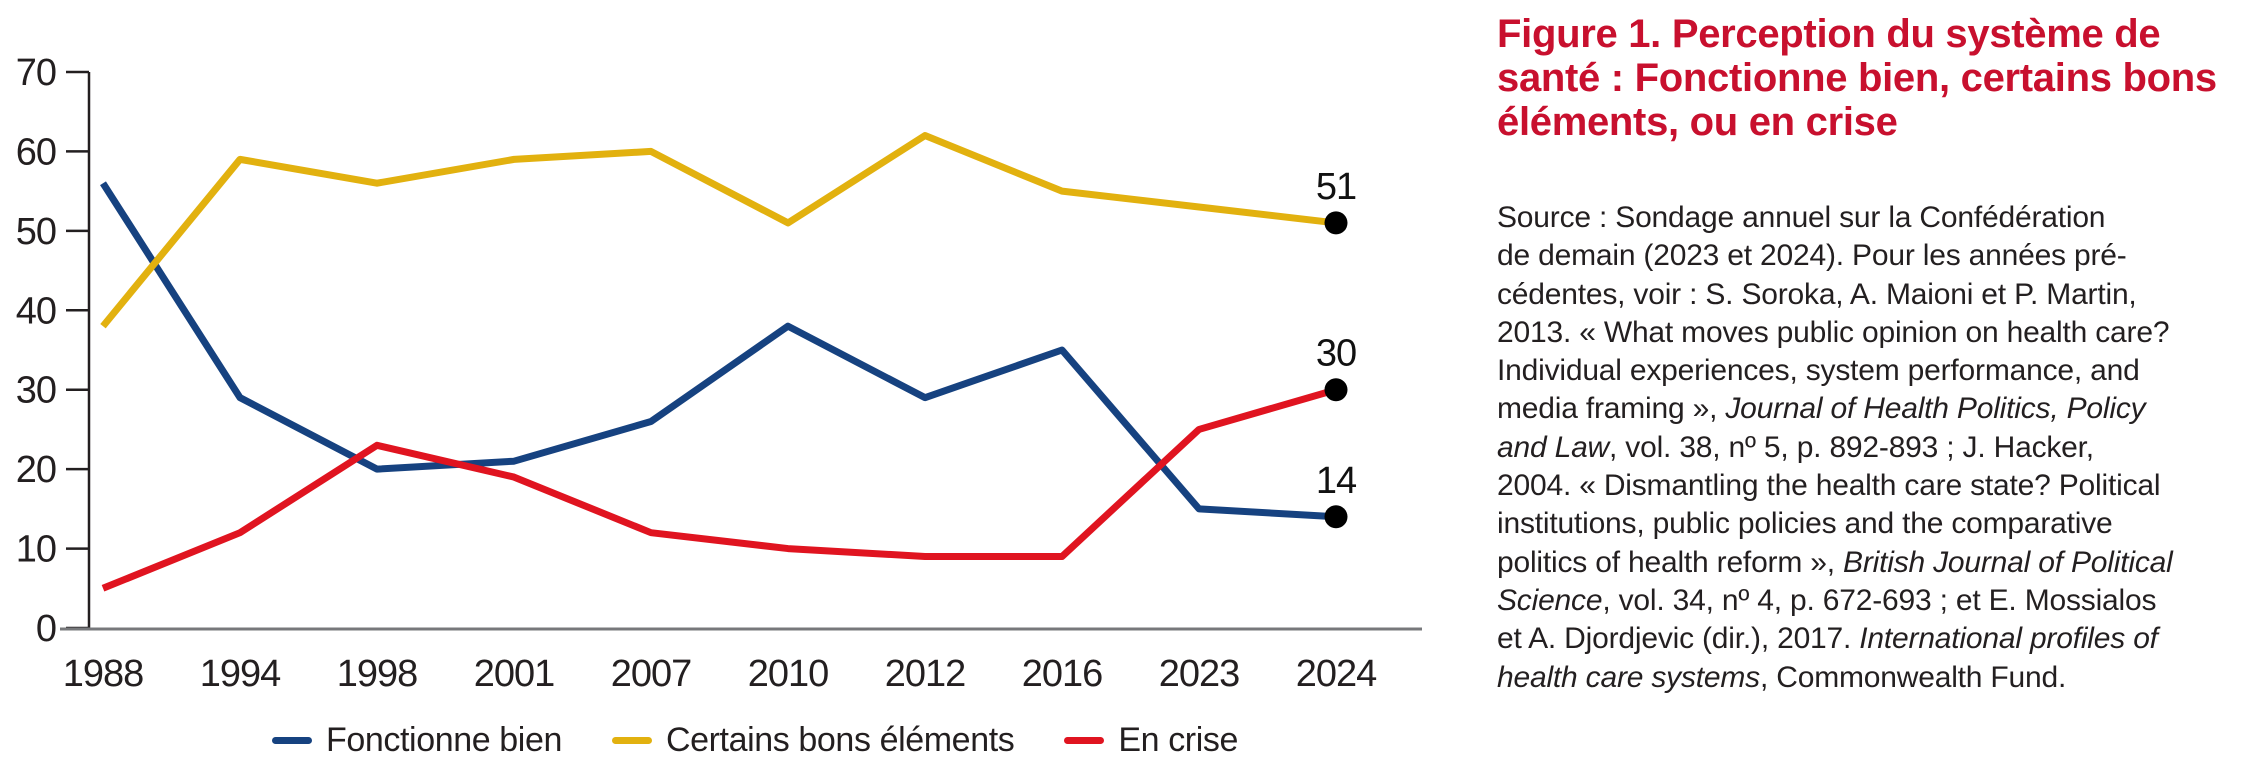 This screenshot has width=2260, height=769. I want to click on legend-item: Fonctionne bien, so click(417, 740).